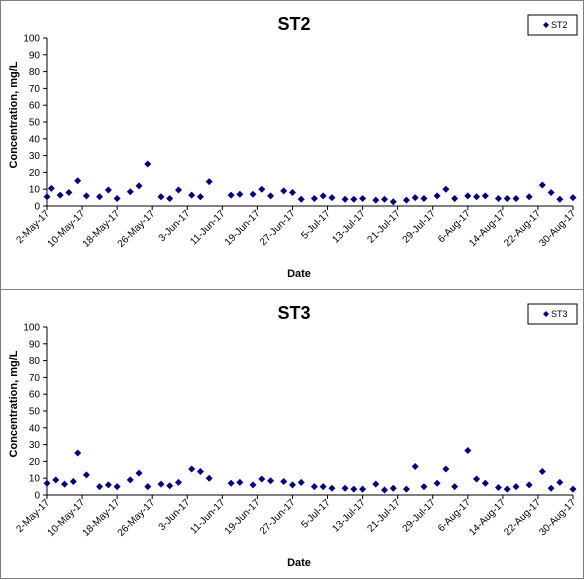  Describe the element at coordinates (14, 403) in the screenshot. I see `y-axis-title: Concentration, mg/L` at that location.